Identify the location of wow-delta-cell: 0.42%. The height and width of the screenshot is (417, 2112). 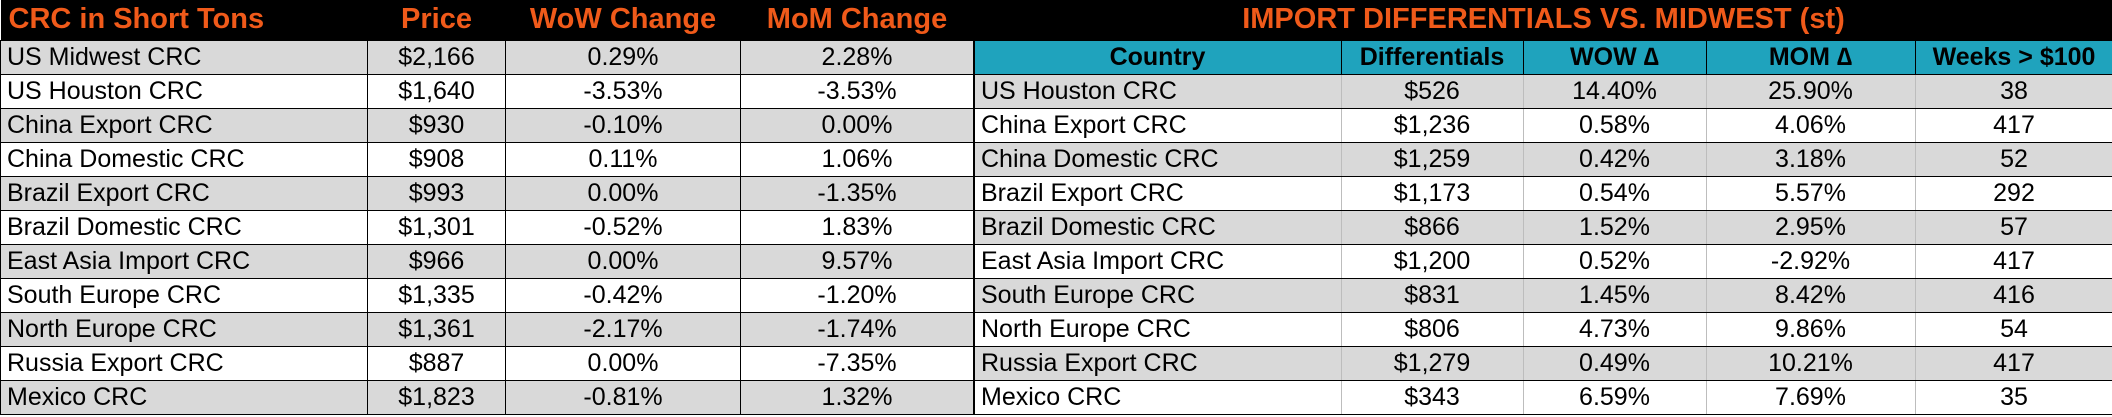
(1614, 159).